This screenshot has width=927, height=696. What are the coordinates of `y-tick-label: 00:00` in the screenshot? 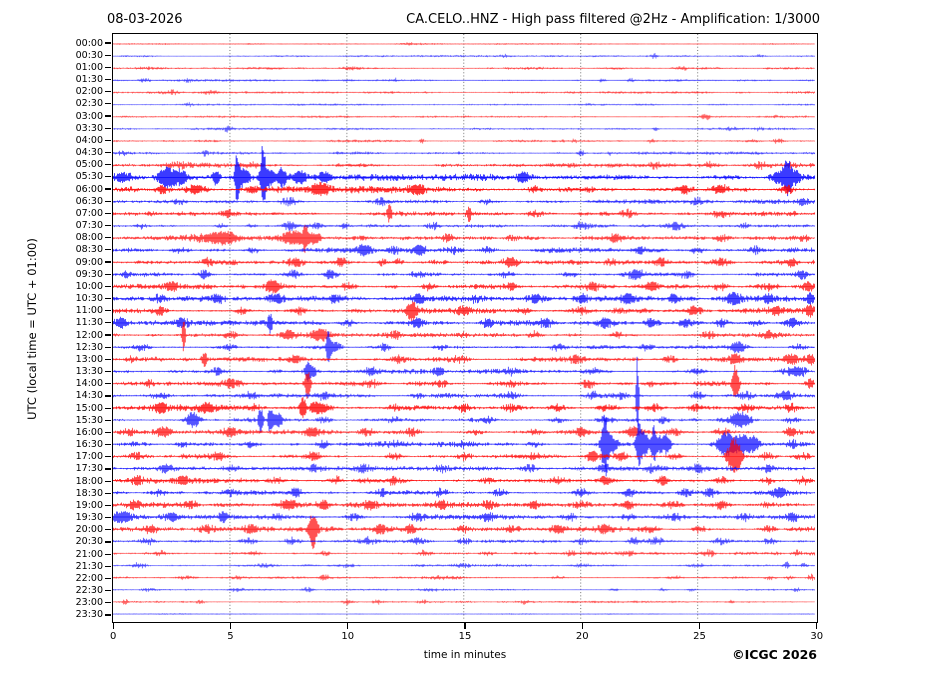 It's located at (89, 43).